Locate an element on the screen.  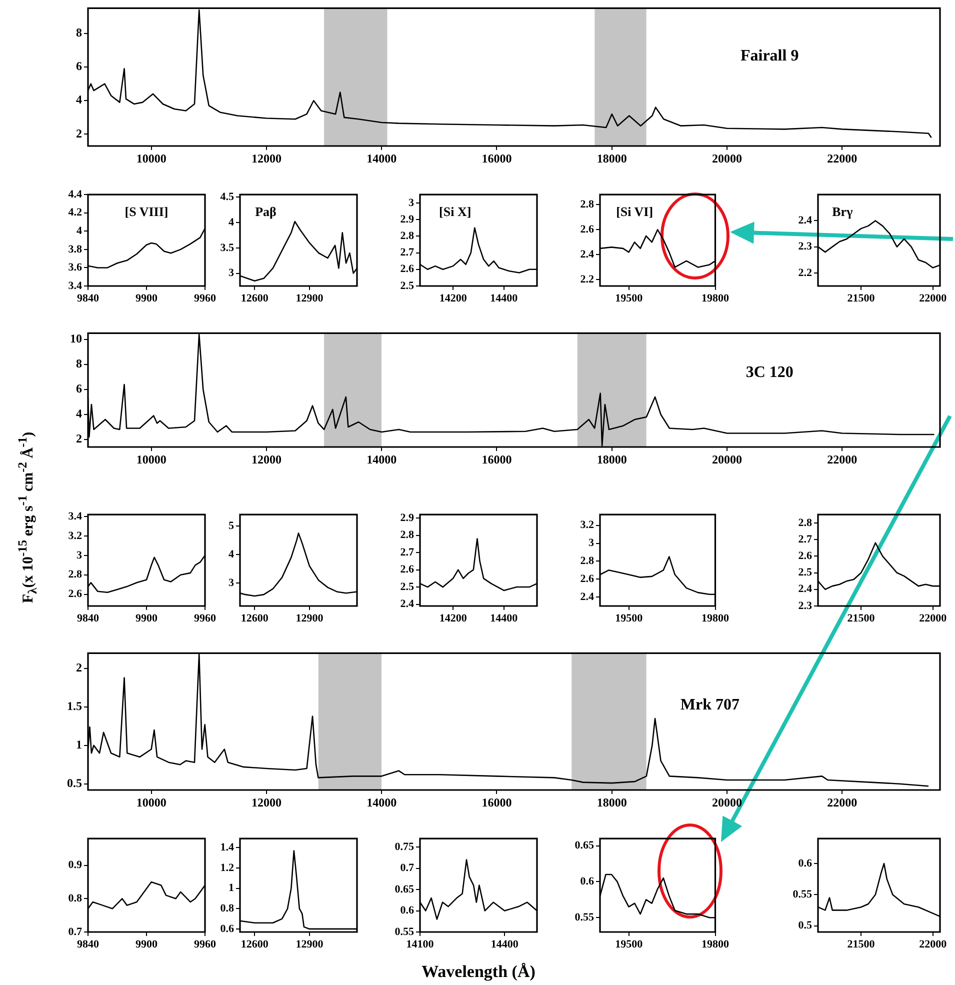
y-tick-label: 3.6 is located at coordinates (75, 268).